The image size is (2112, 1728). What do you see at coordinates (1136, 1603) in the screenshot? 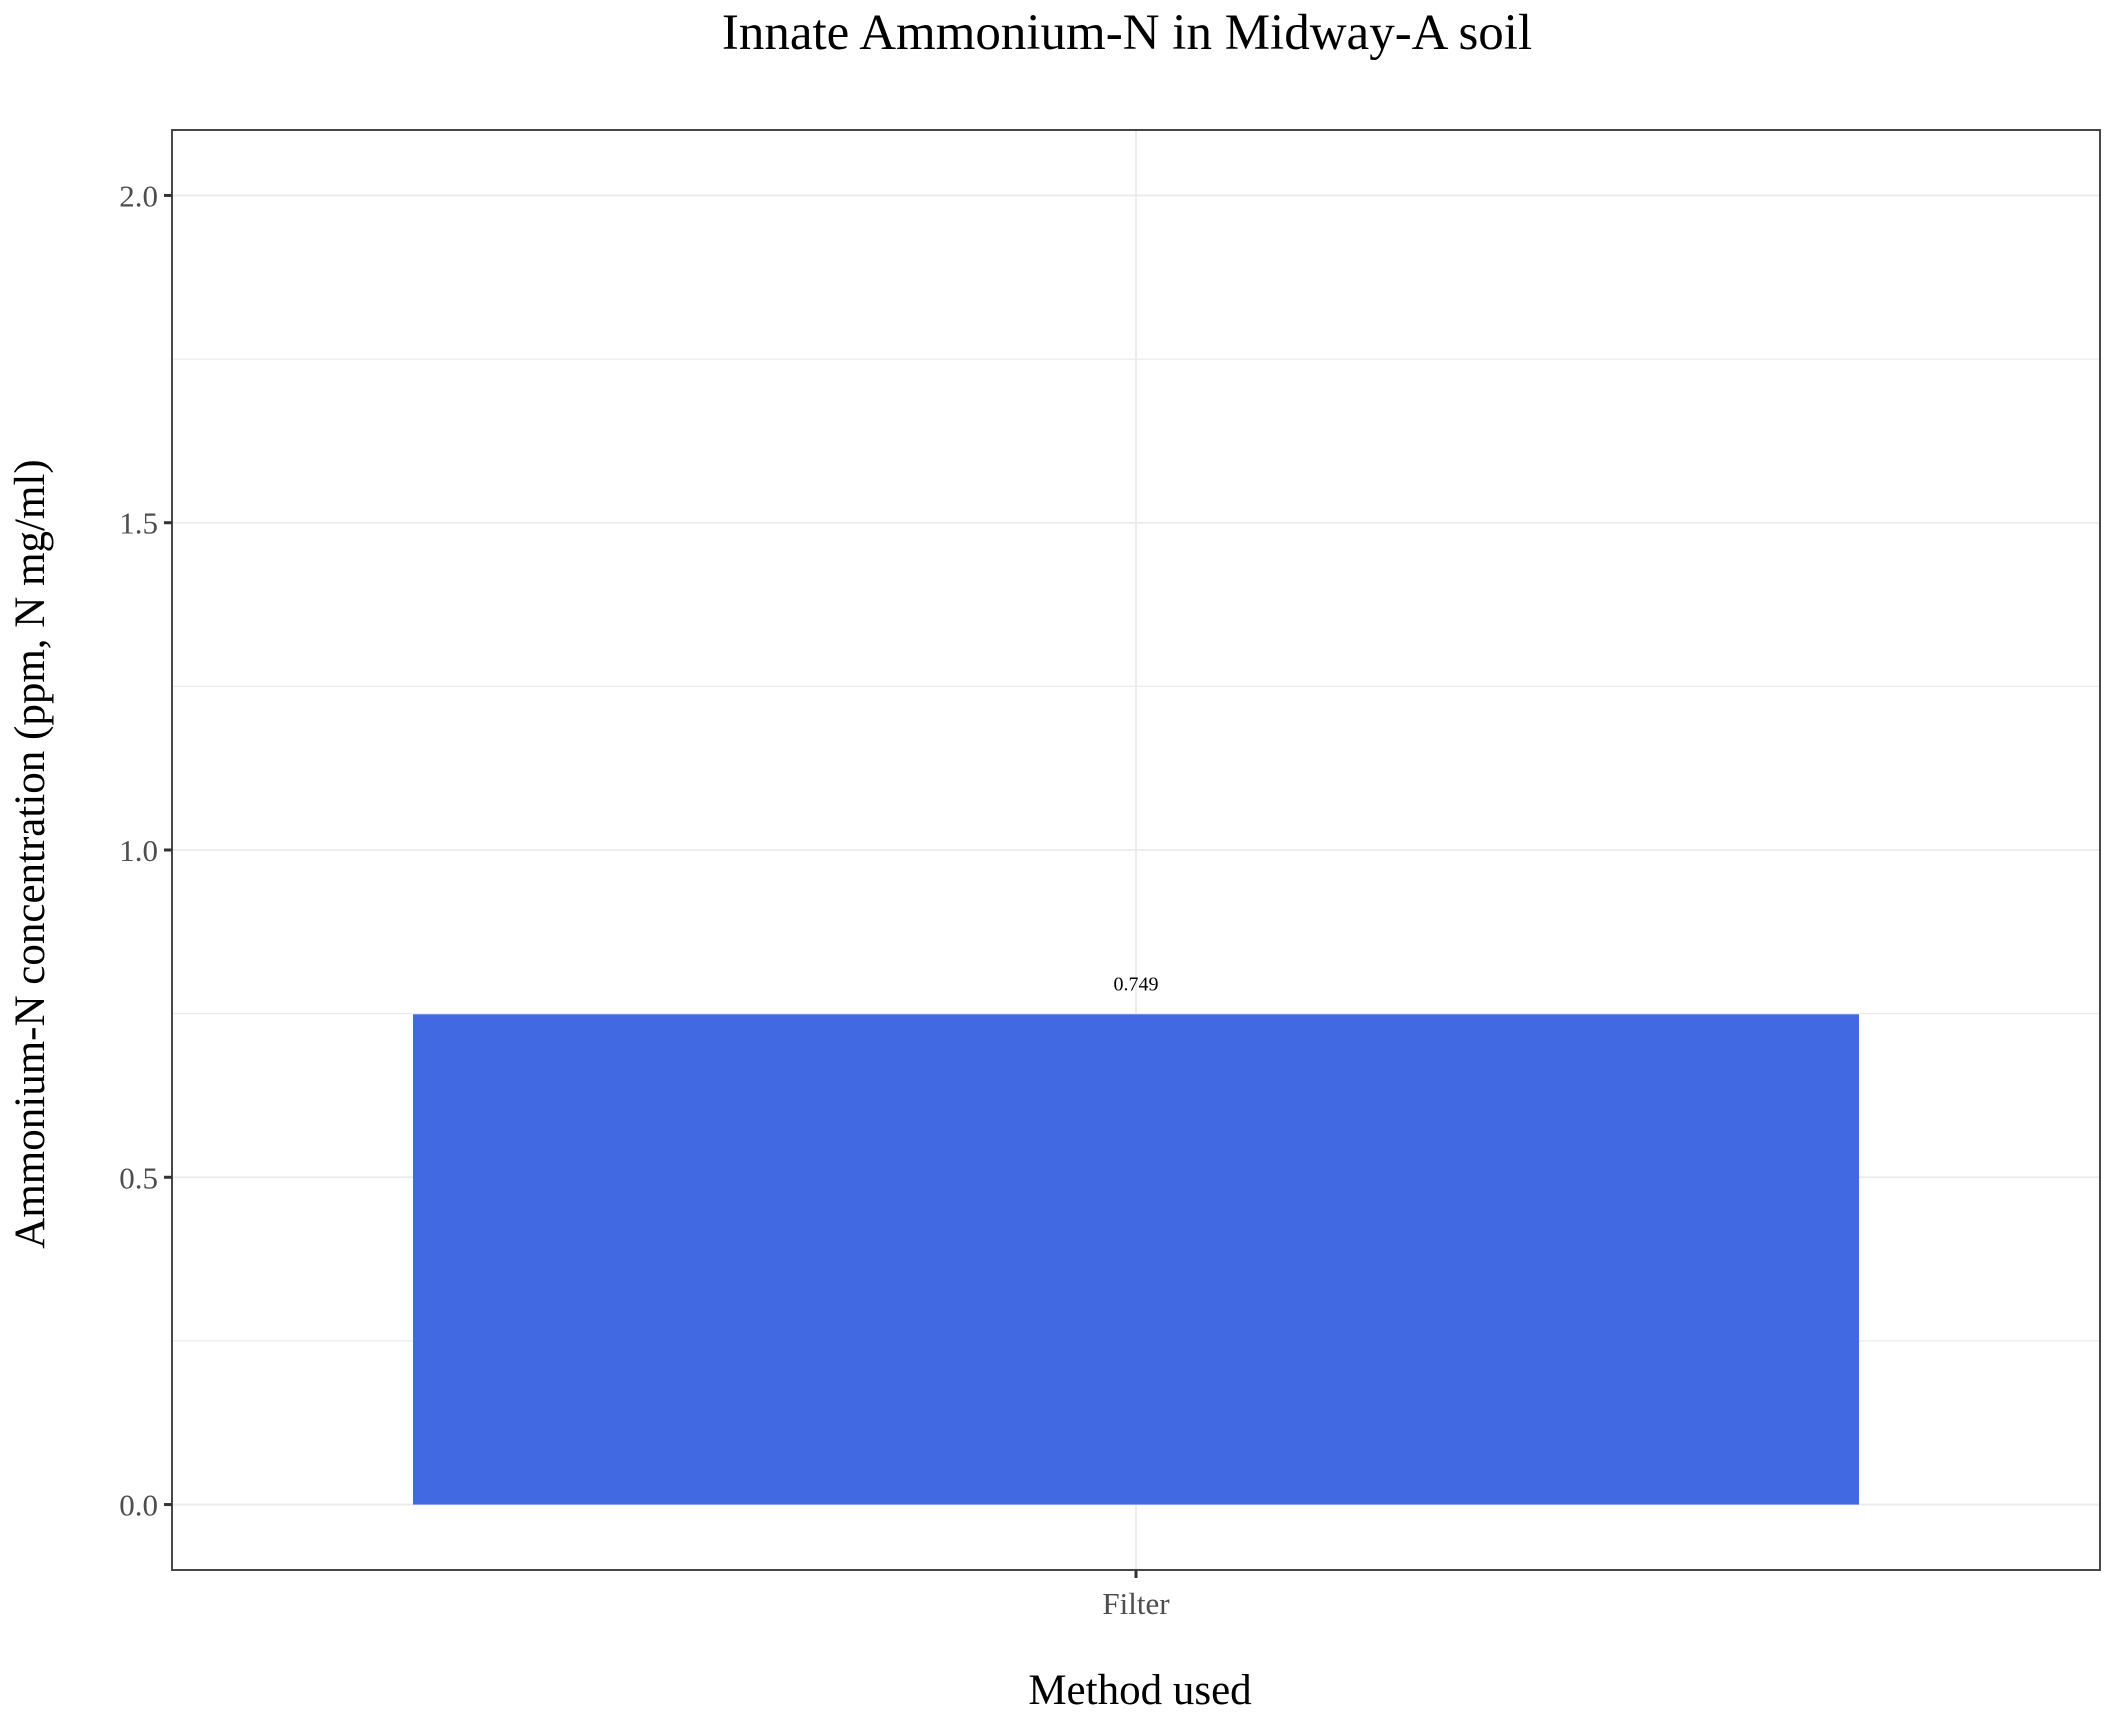
I see `x-tick-label: Filter` at bounding box center [1136, 1603].